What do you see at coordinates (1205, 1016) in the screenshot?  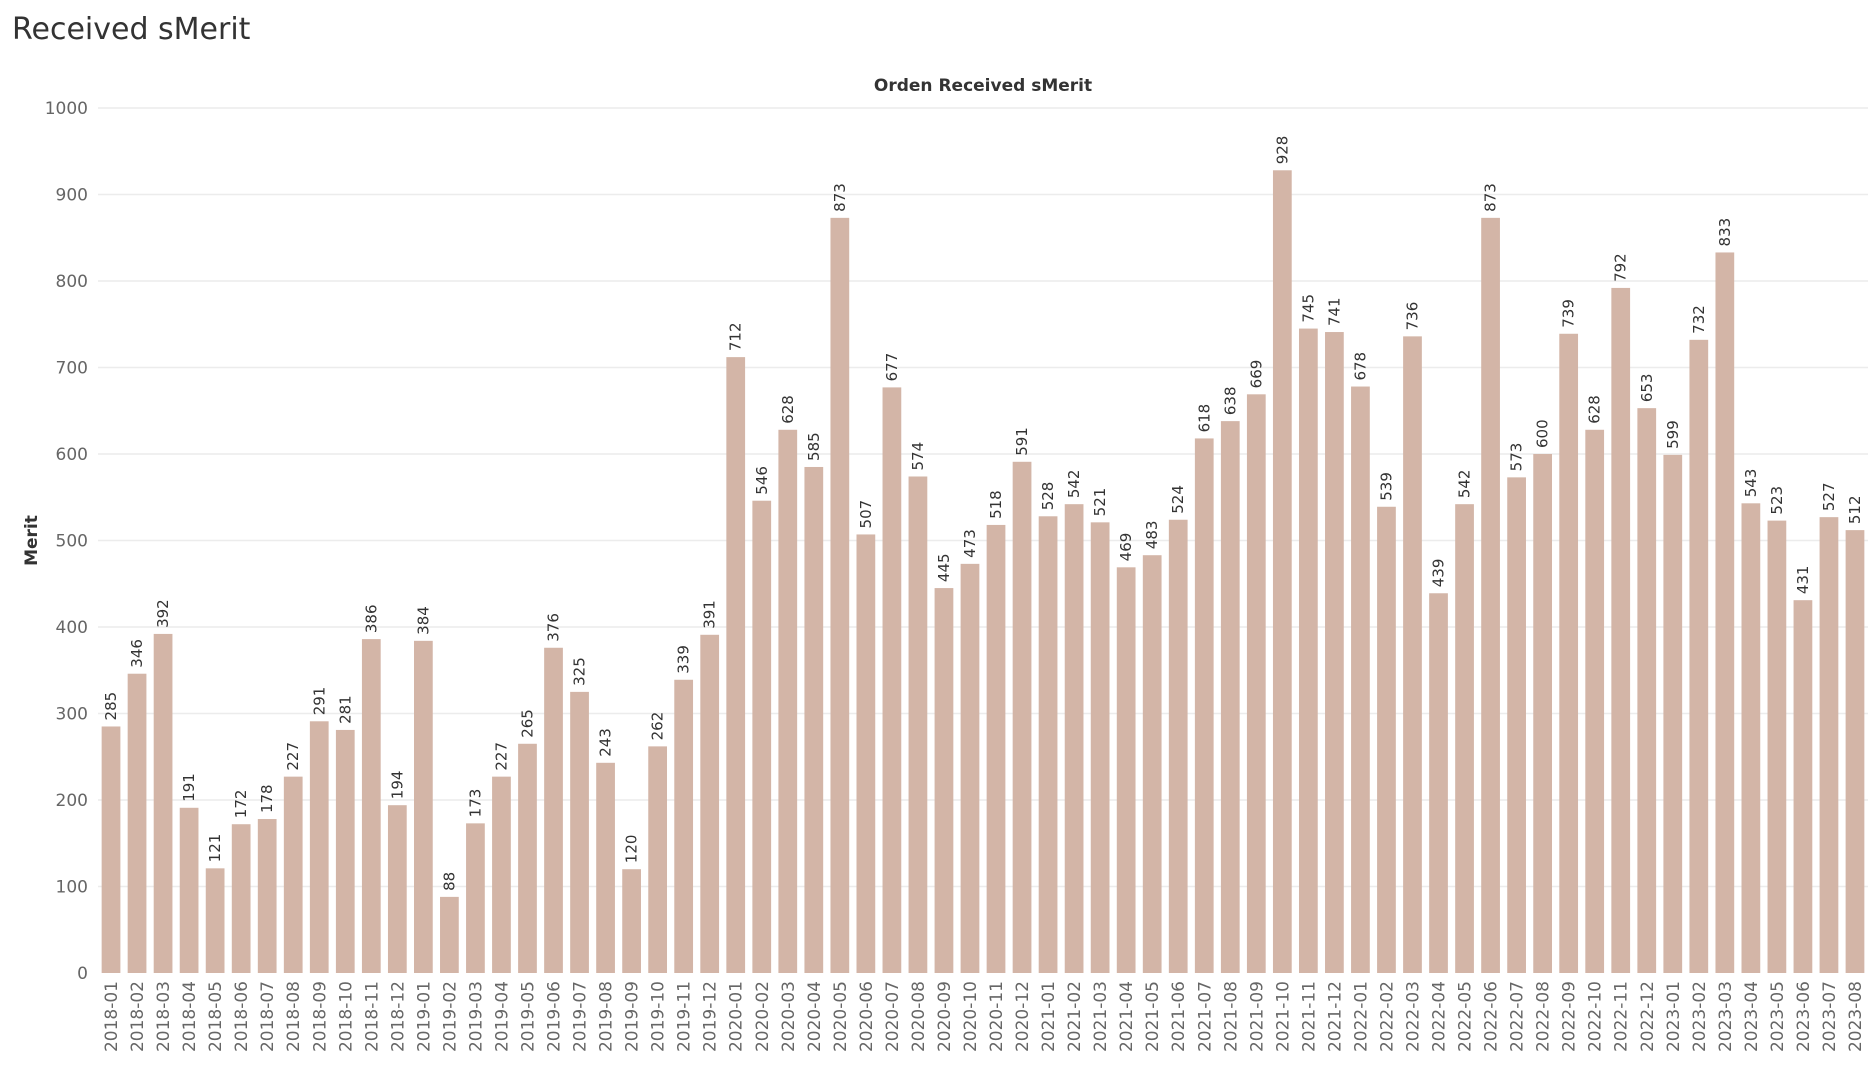 I see `x-tick-label: 2021-07` at bounding box center [1205, 1016].